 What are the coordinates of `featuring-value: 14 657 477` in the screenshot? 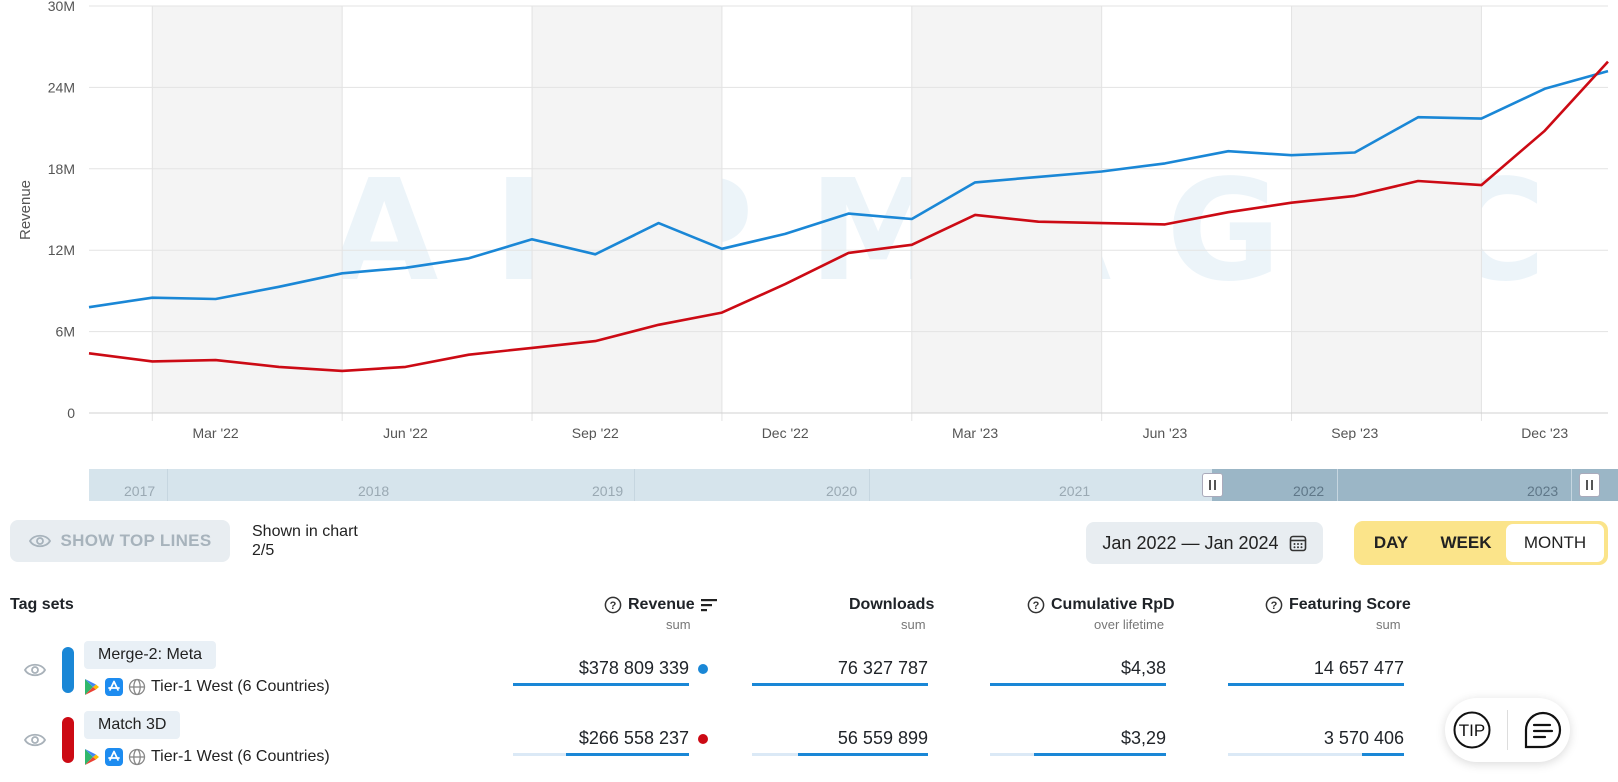 It's located at (1358, 668).